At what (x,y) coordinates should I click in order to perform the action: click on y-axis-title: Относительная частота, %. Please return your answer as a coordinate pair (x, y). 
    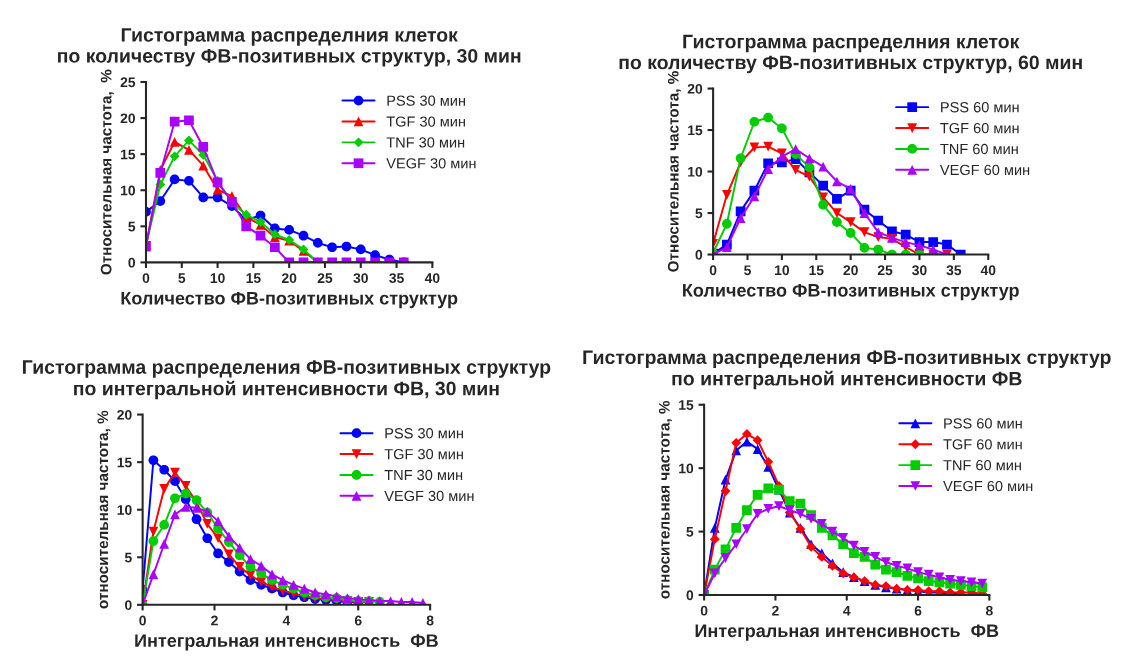
    Looking at the image, I should click on (107, 172).